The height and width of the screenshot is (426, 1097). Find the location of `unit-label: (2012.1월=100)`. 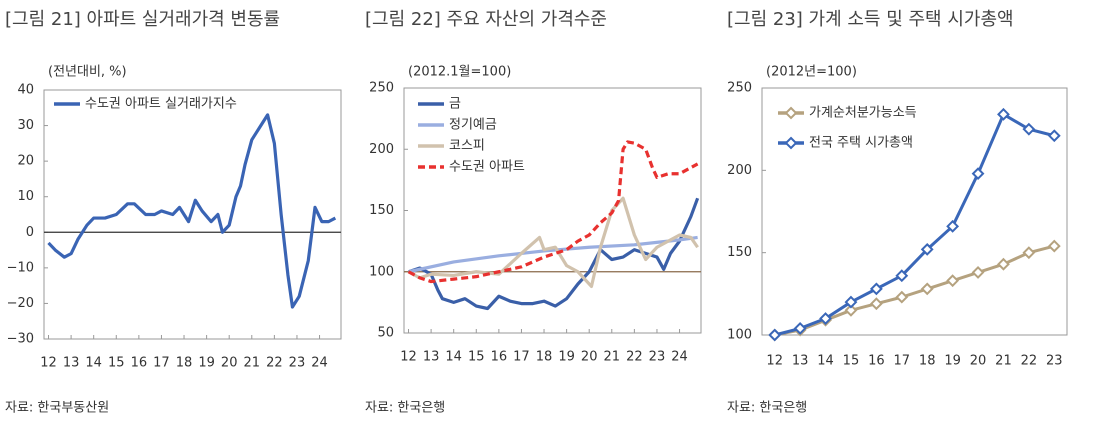

unit-label: (2012.1월=100) is located at coordinates (459, 72).